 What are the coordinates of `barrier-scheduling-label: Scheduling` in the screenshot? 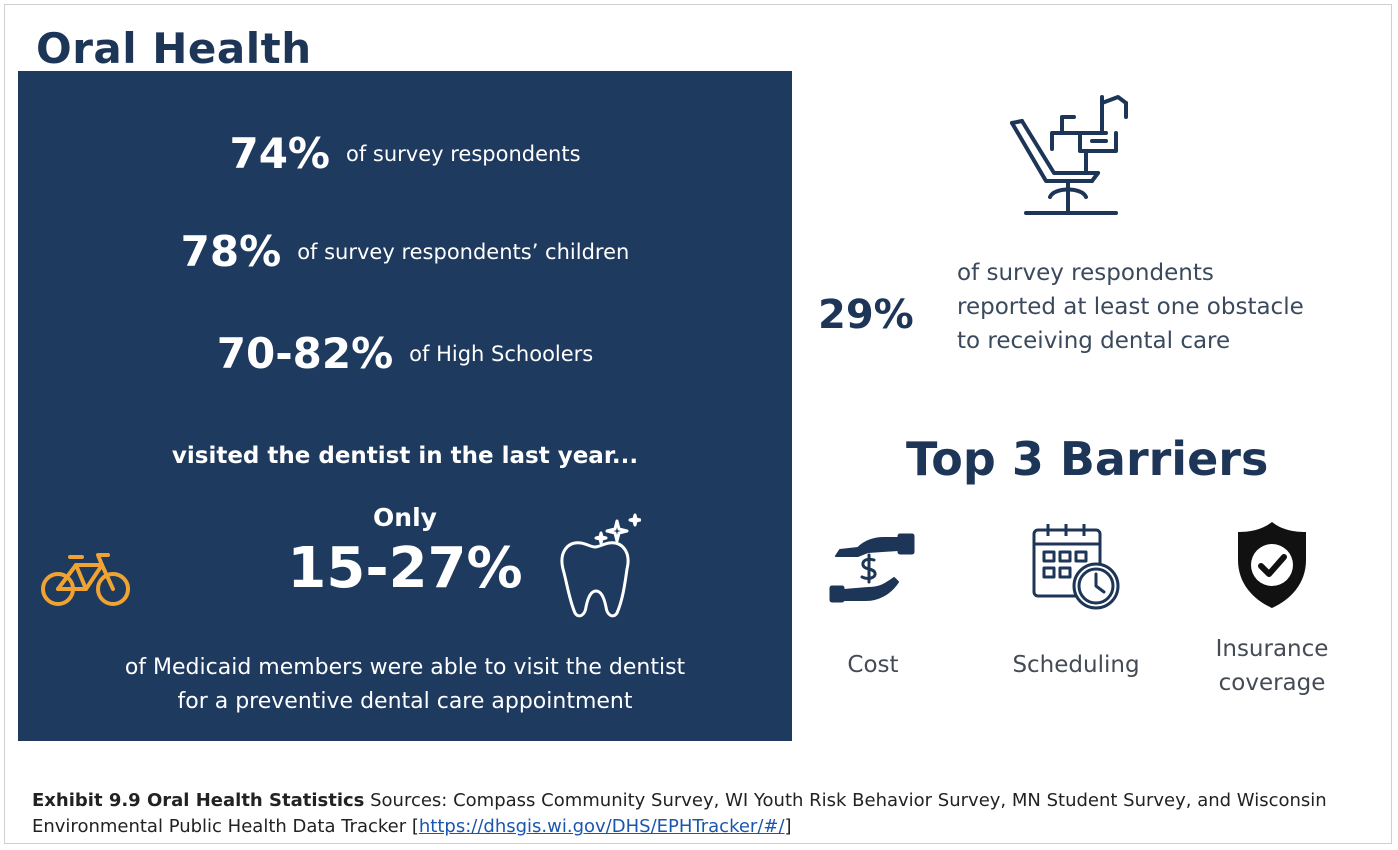 It's located at (1076, 665).